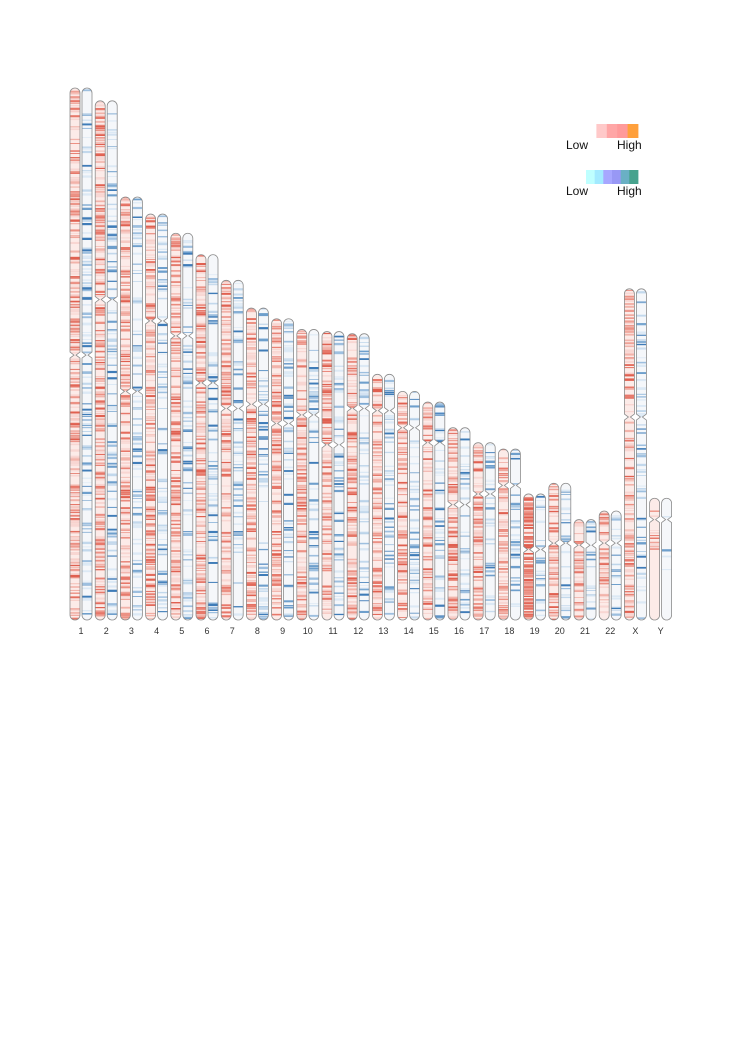 Image resolution: width=744 pixels, height=1052 pixels. What do you see at coordinates (131, 416) in the screenshot?
I see `chromosome-3: 3` at bounding box center [131, 416].